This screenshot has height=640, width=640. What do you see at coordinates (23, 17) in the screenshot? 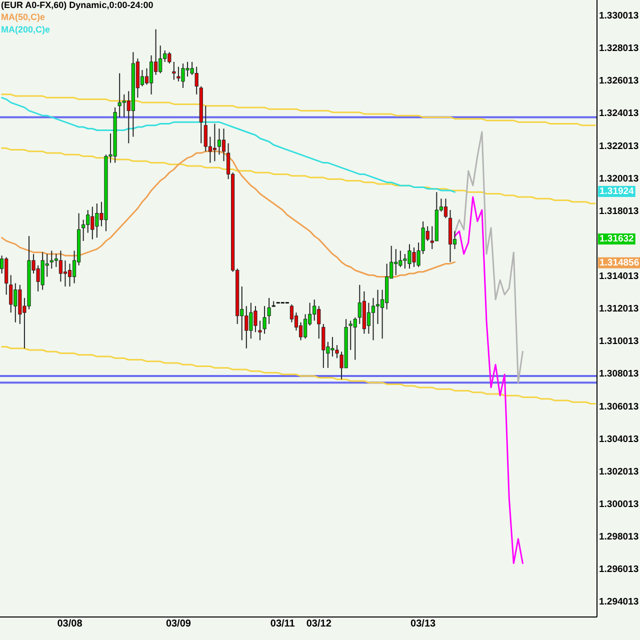
I see `text: MA(50,C)e` at bounding box center [23, 17].